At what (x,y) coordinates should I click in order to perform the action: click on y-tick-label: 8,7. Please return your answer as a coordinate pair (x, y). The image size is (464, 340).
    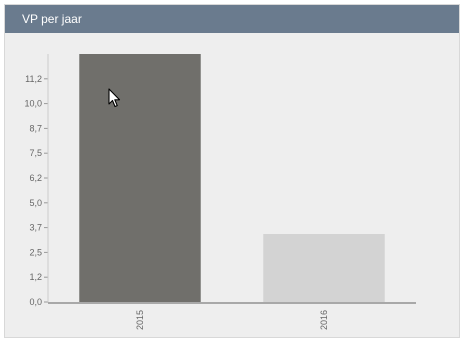
    Looking at the image, I should click on (35, 128).